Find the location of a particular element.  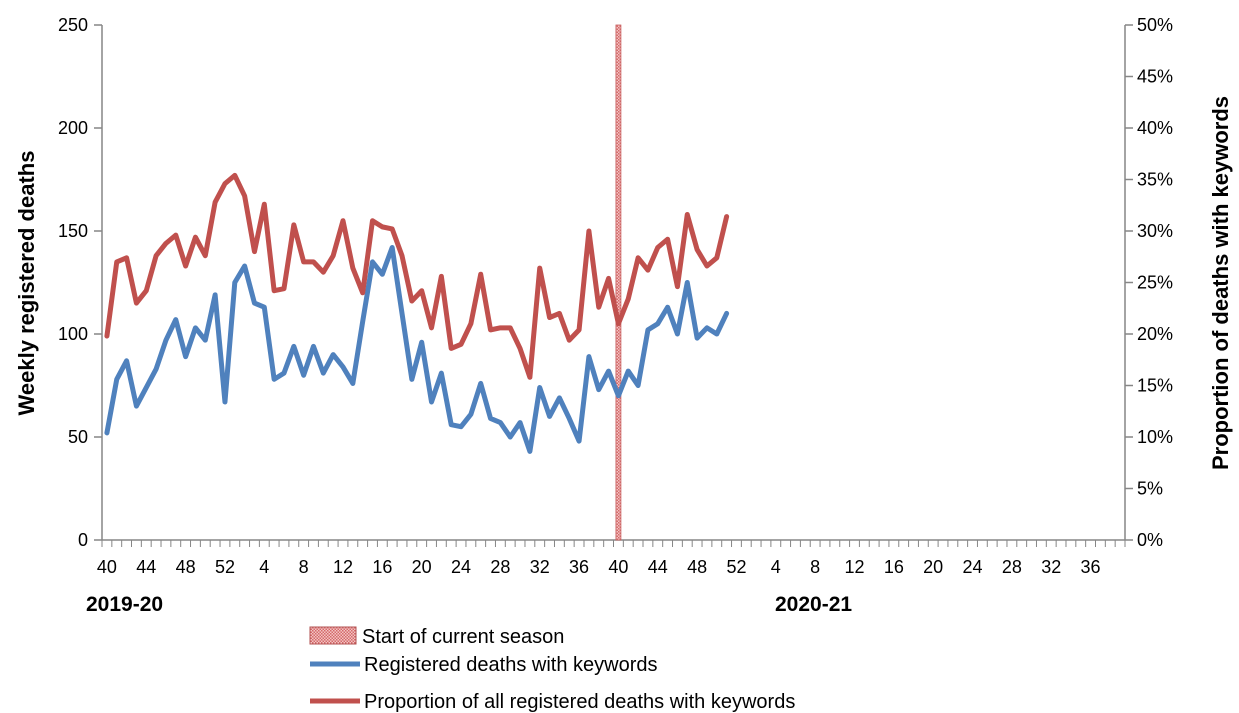

legend-label-registered-deaths: Registered deaths with keywords is located at coordinates (510, 665).